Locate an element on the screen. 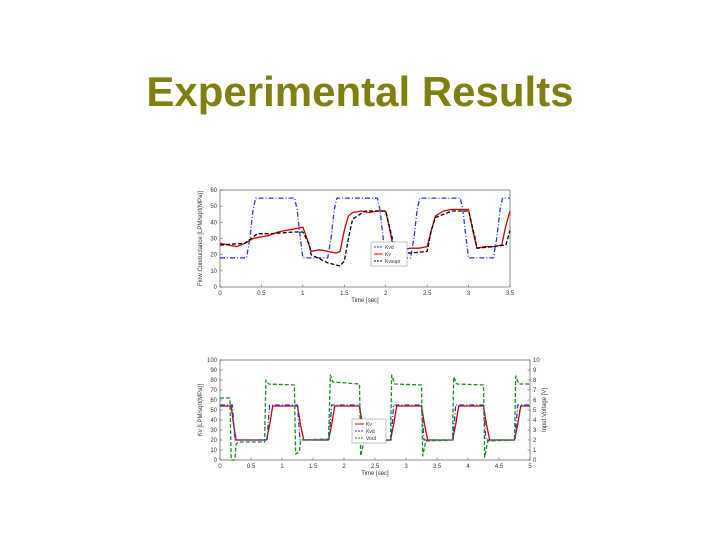 The height and width of the screenshot is (540, 720). y-tick-label: 100 is located at coordinates (212, 361).